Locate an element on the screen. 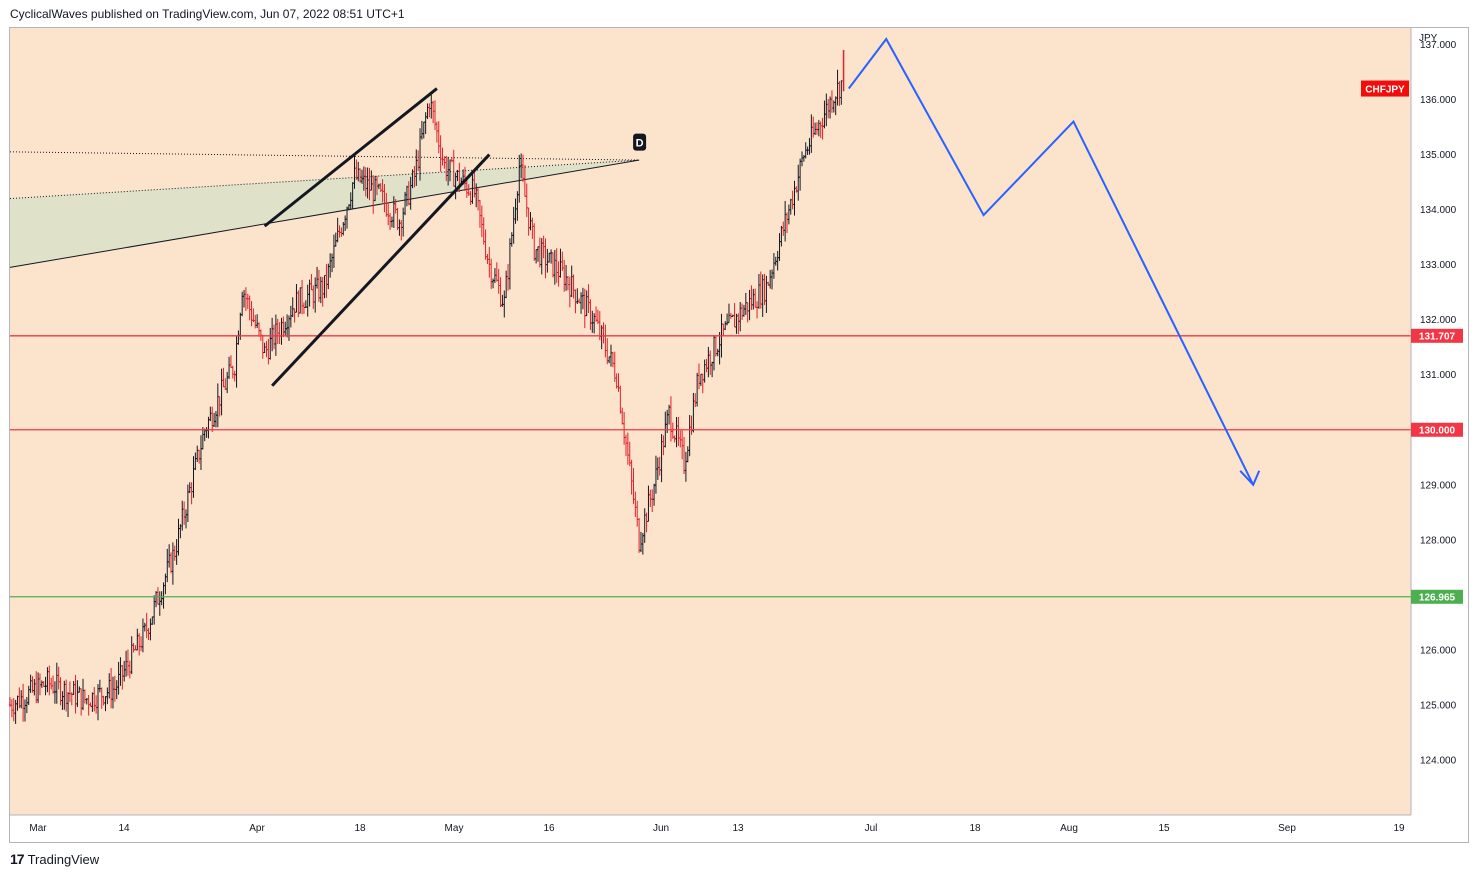 The width and height of the screenshot is (1478, 877). tradingview-logo-icon: 17 is located at coordinates (17, 859).